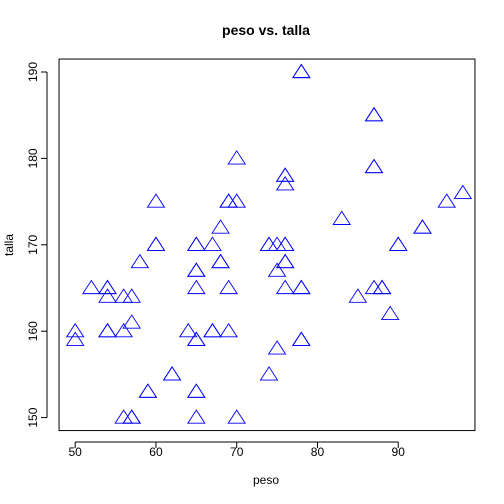 The image size is (504, 504). Describe the element at coordinates (266, 30) in the screenshot. I see `chart-title: peso vs. talla` at that location.